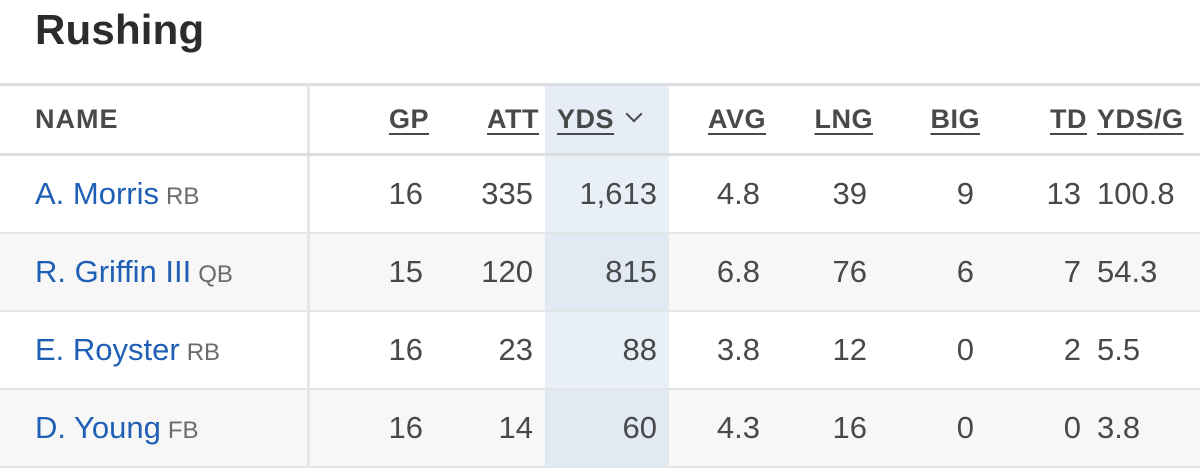 This screenshot has height=473, width=1200. I want to click on player-position: FB, so click(183, 430).